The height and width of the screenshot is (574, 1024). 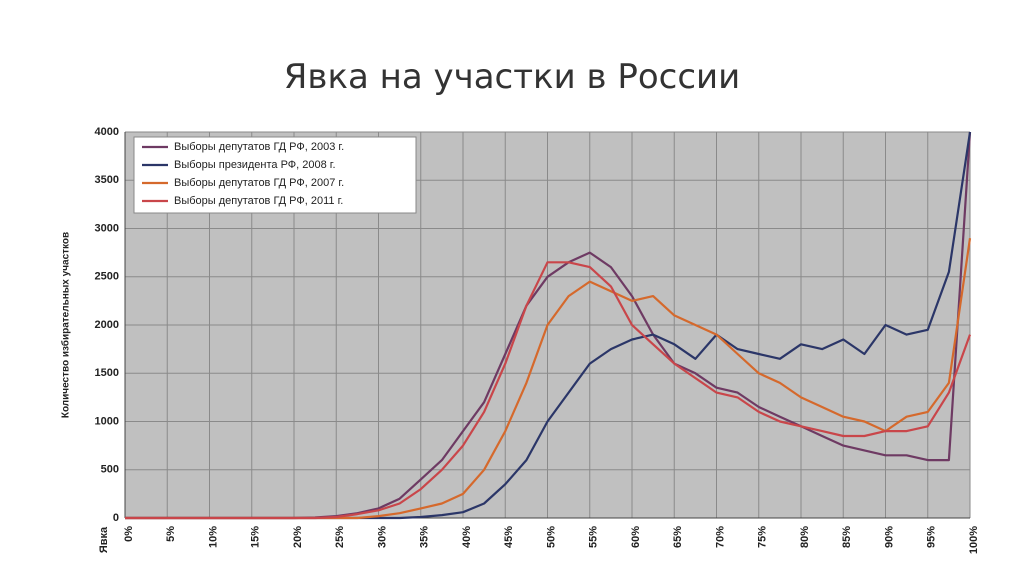 What do you see at coordinates (107, 180) in the screenshot?
I see `y-tick-label: 3500` at bounding box center [107, 180].